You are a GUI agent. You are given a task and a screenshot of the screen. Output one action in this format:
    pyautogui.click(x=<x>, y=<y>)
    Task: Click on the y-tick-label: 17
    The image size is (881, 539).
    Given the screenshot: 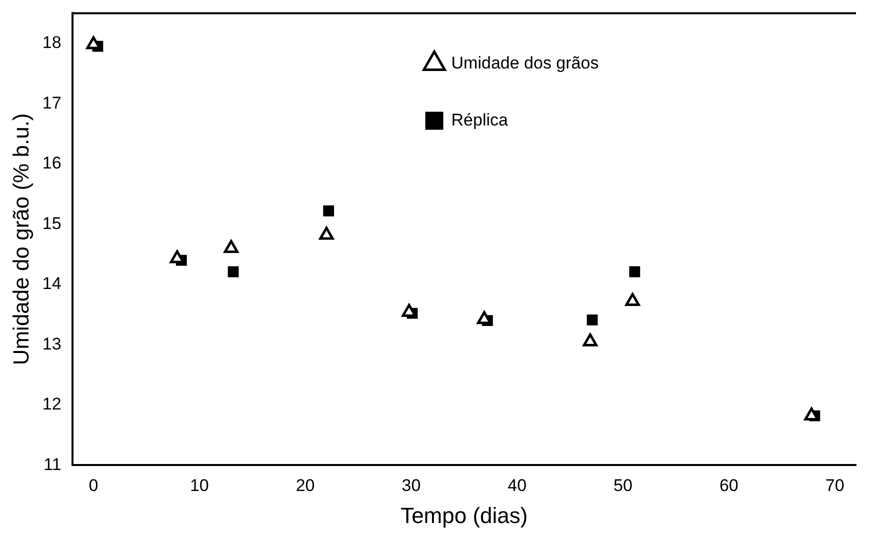 What is the action you would take?
    pyautogui.click(x=52, y=102)
    